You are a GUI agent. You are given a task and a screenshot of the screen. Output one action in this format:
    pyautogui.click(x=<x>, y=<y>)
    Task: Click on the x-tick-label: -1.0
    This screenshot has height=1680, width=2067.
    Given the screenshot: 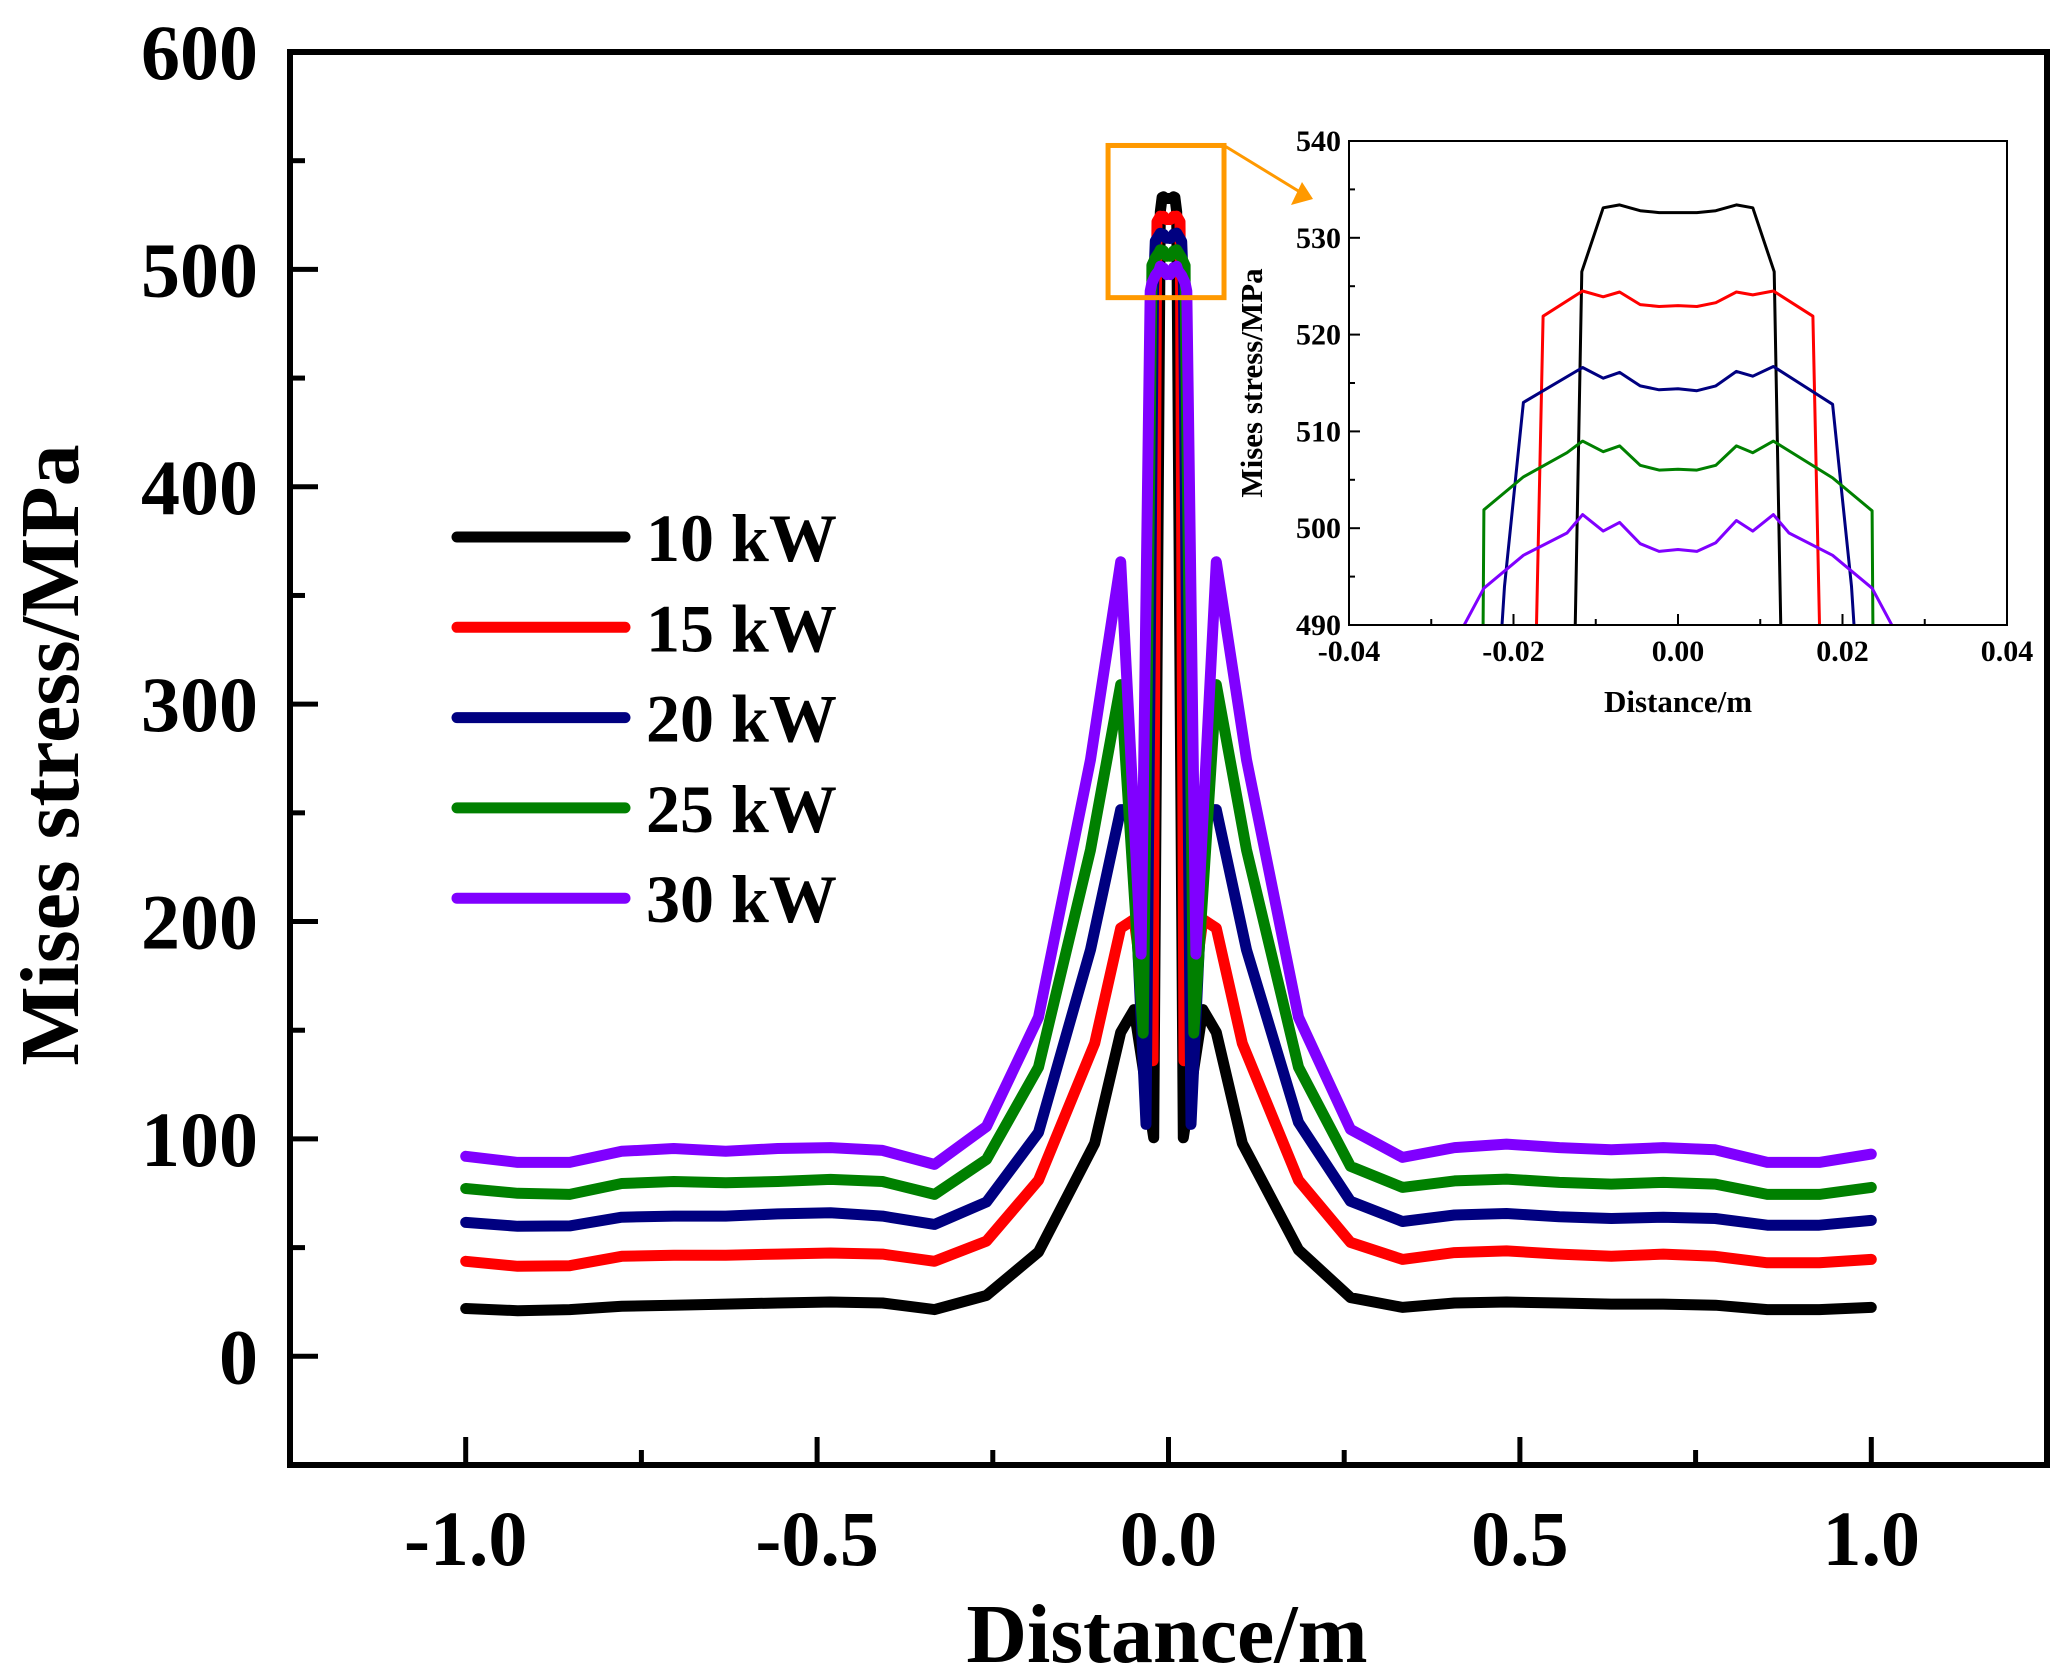 What is the action you would take?
    pyautogui.click(x=465, y=1538)
    